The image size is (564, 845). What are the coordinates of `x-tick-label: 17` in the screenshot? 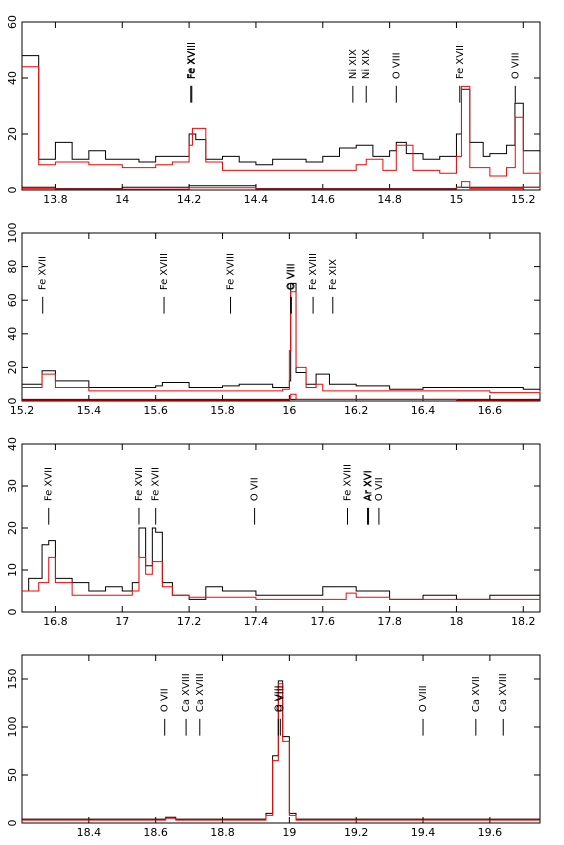 It's located at (122, 621).